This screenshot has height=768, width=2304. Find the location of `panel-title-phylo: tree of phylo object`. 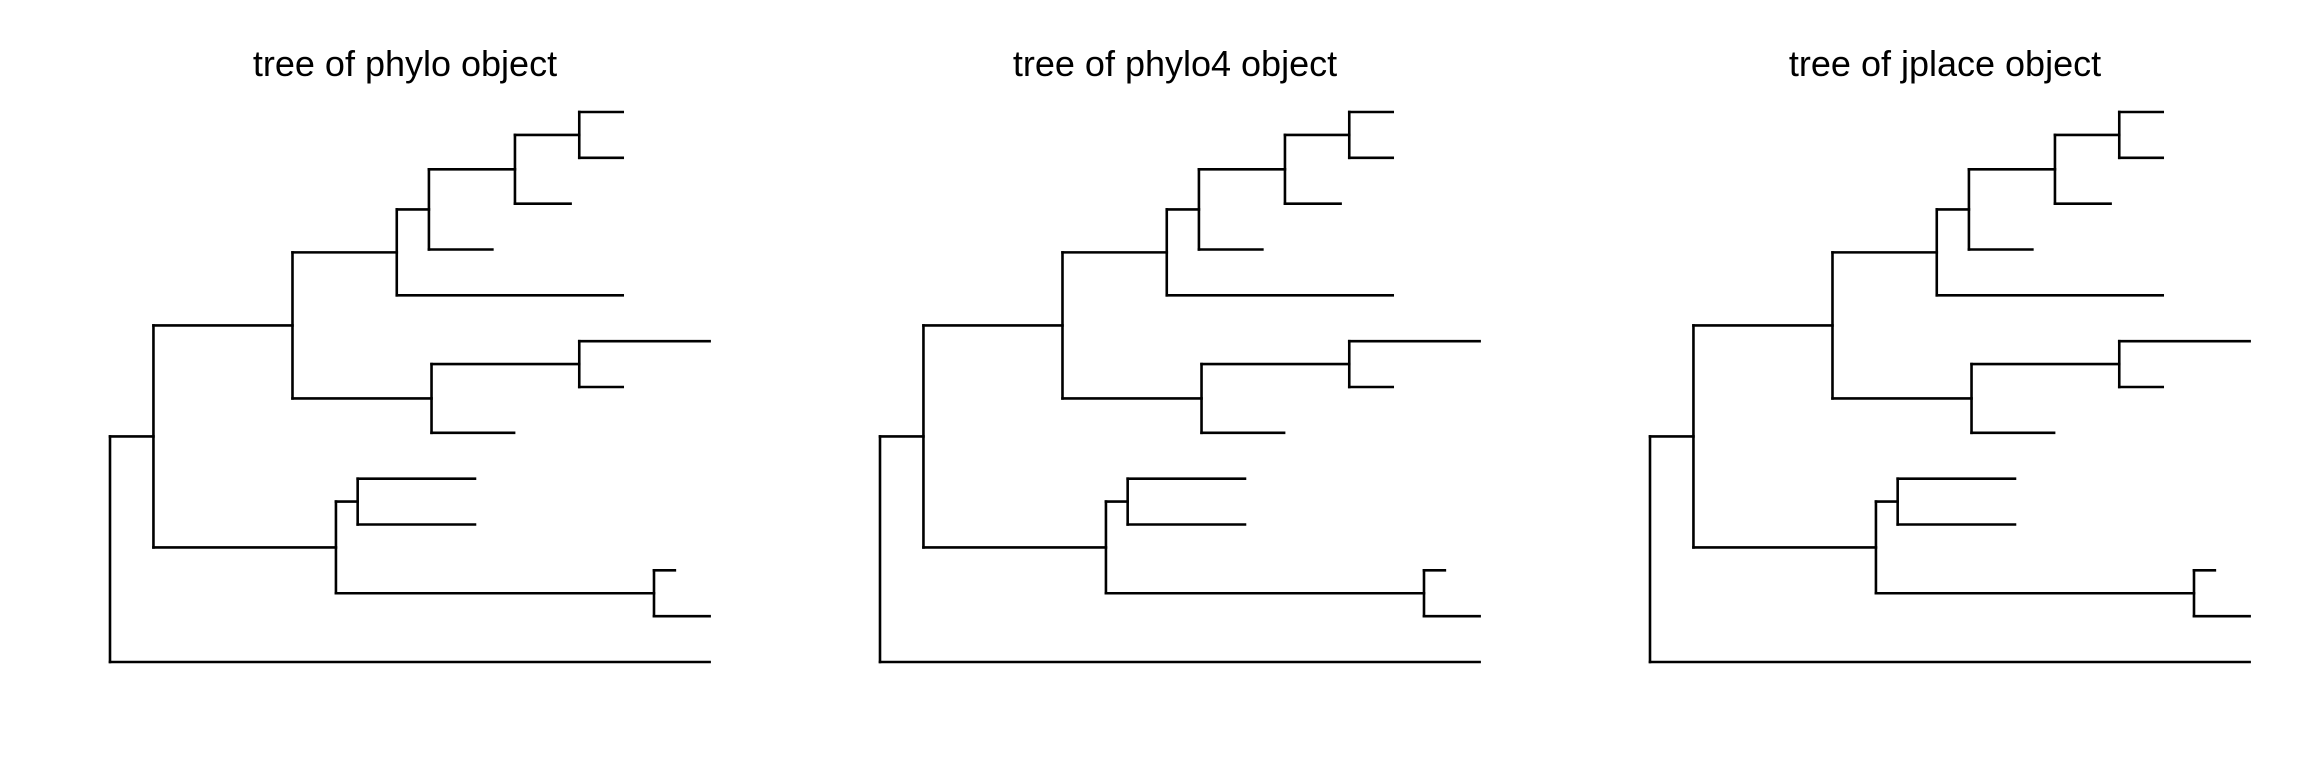

panel-title-phylo: tree of phylo object is located at coordinates (405, 63).